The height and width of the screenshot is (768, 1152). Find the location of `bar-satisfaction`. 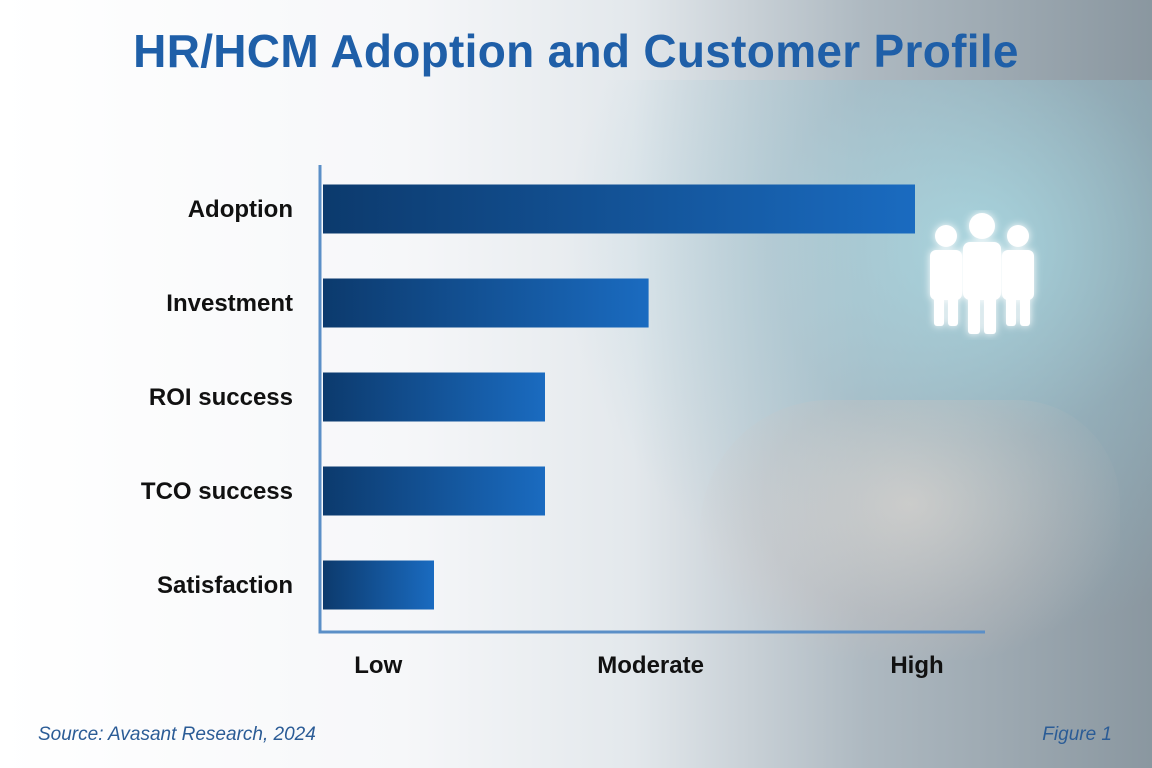

bar-satisfaction is located at coordinates (378, 585).